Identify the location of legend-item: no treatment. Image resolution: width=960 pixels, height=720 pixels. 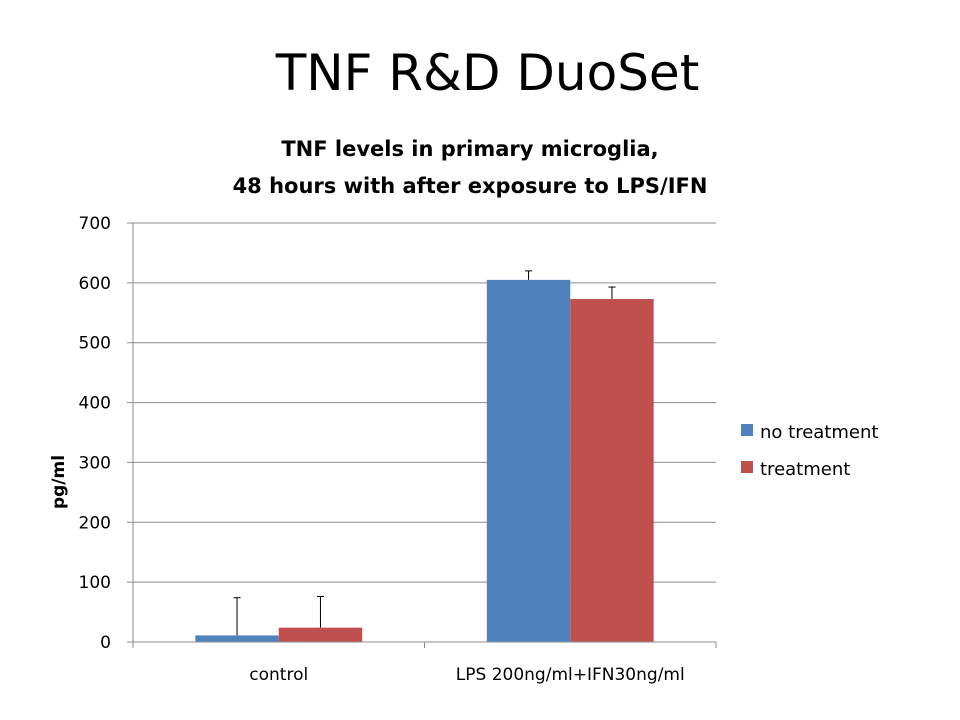
(809, 432).